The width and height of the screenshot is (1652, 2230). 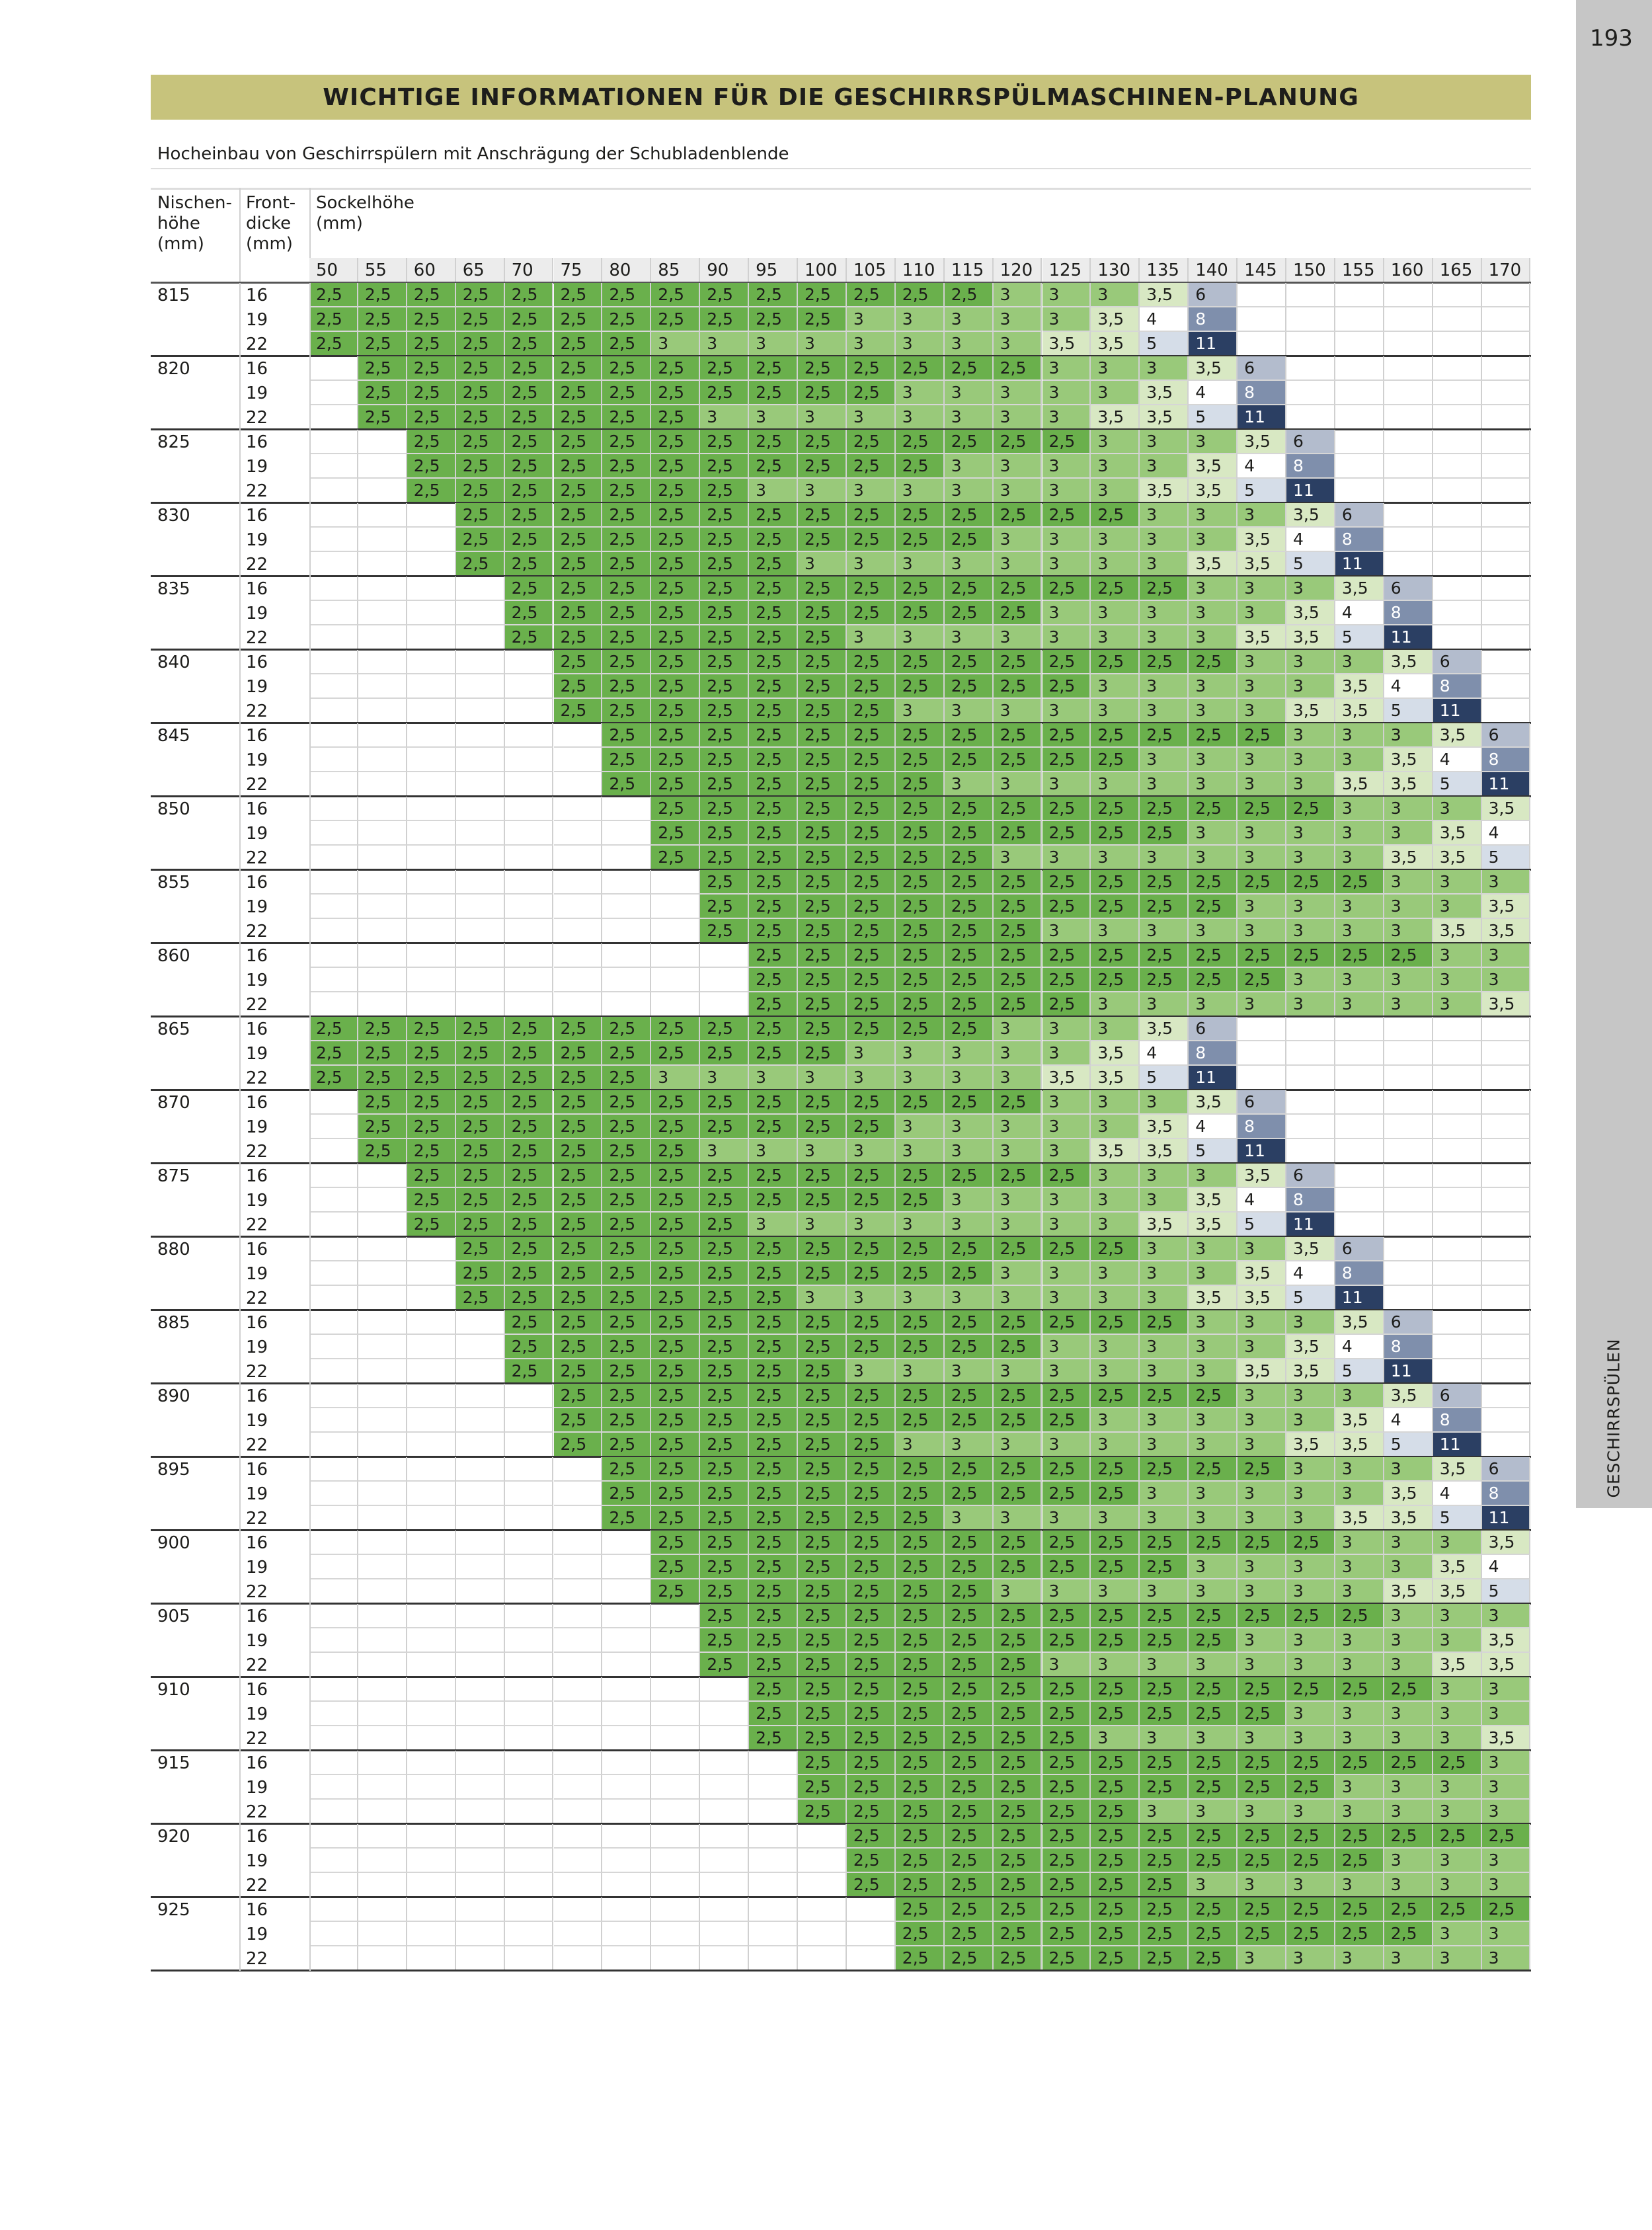 What do you see at coordinates (1457, 686) in the screenshot?
I see `value-cell: 8` at bounding box center [1457, 686].